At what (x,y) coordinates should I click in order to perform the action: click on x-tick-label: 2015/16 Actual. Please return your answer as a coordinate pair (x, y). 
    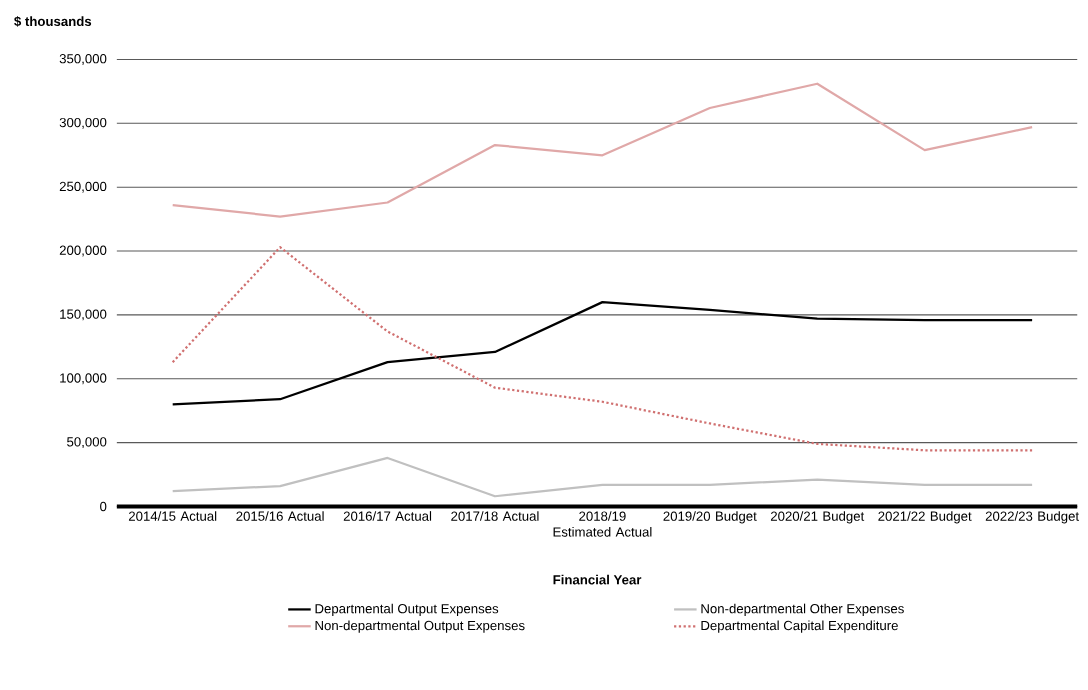
    Looking at the image, I should click on (280, 516).